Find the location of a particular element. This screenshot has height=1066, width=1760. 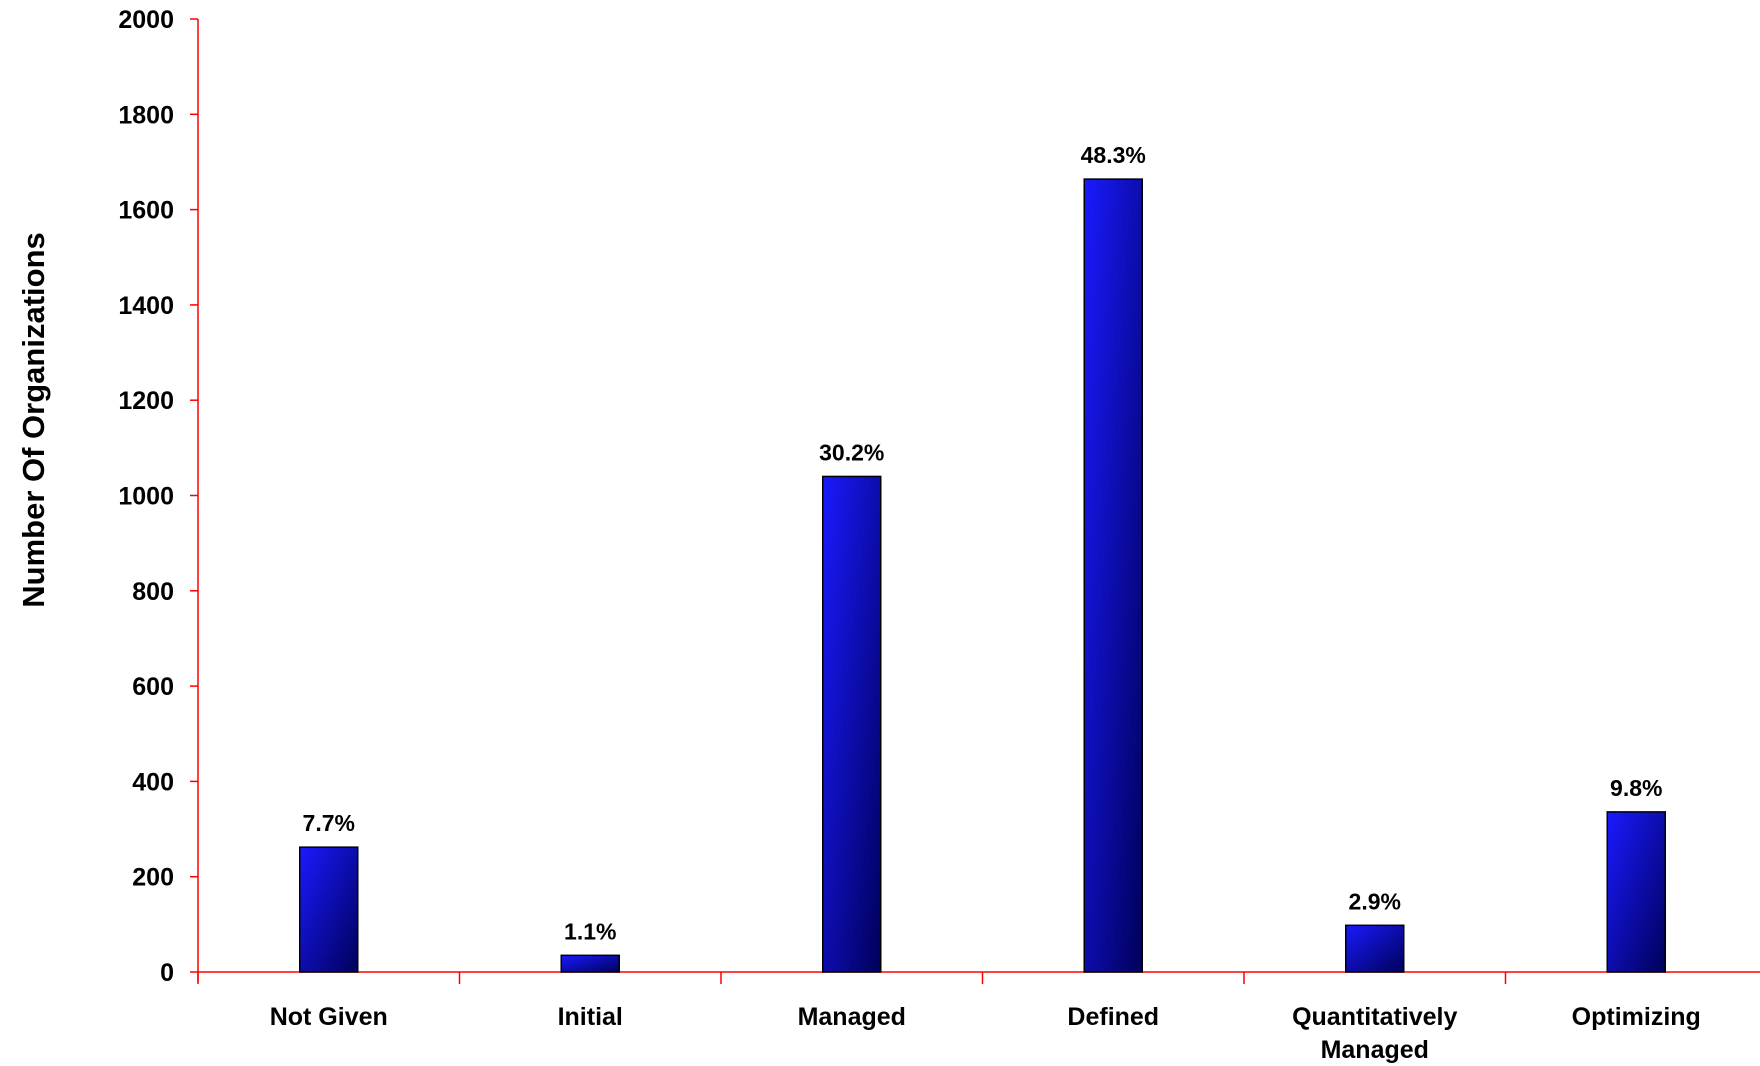

data-label: 30.2% is located at coordinates (851, 452).